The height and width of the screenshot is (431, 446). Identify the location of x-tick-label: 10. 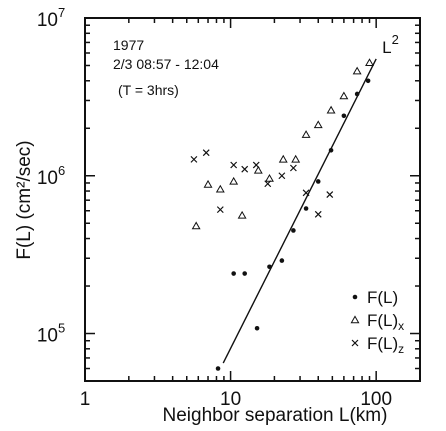
(230, 399).